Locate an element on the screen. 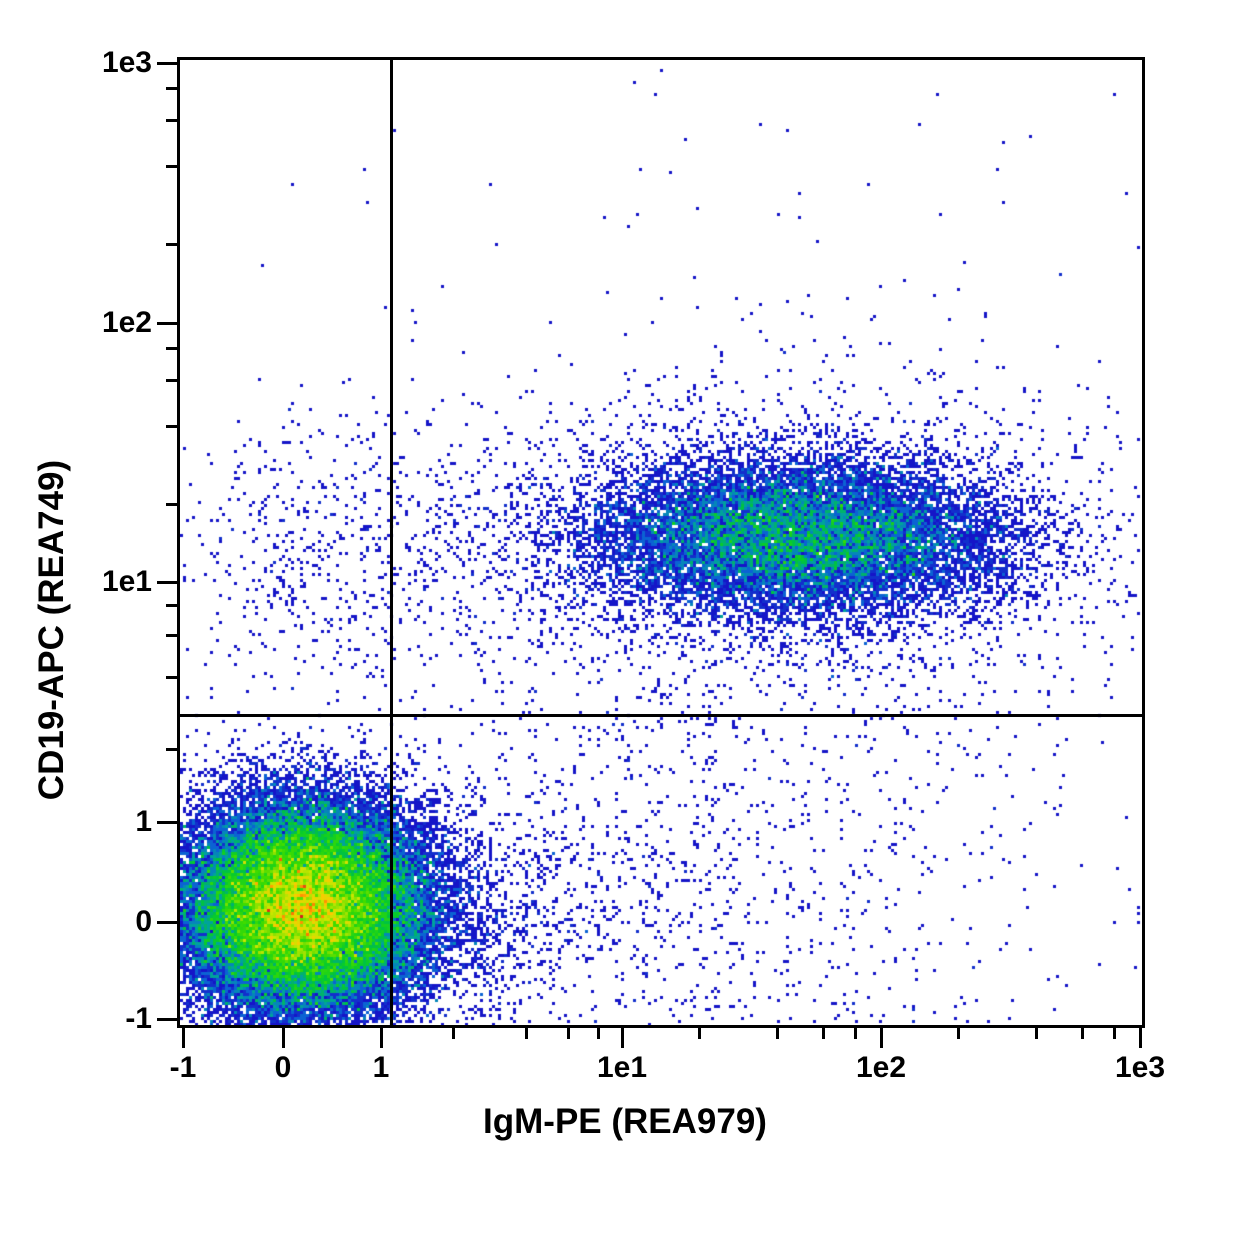 The image size is (1250, 1250). y-axis-tick-label: 1 is located at coordinates (143, 821).